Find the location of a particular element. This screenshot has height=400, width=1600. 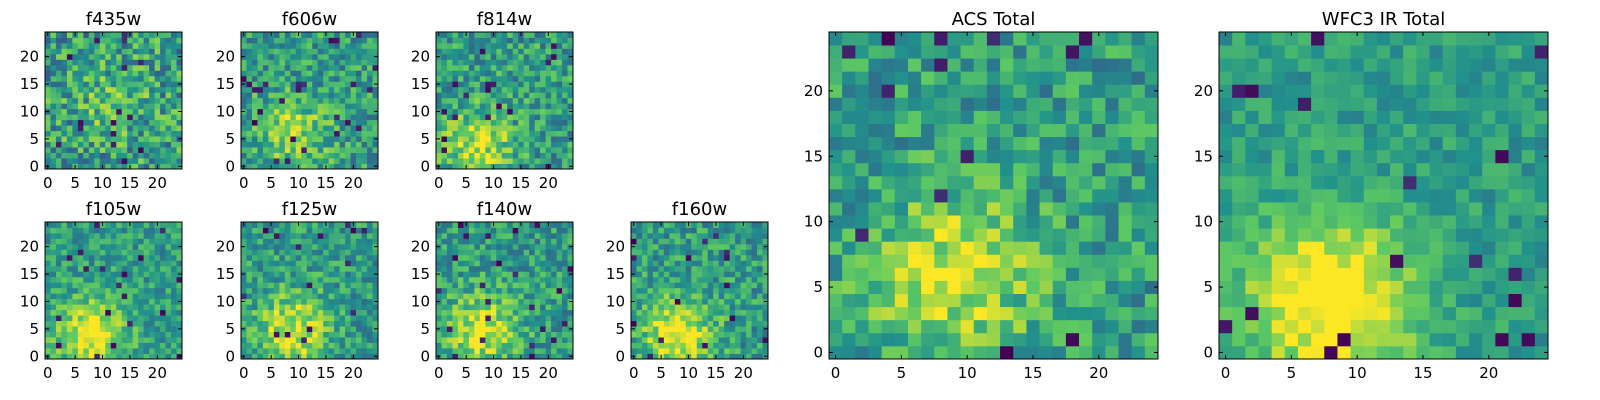

heatmap-cells is located at coordinates (505, 291).